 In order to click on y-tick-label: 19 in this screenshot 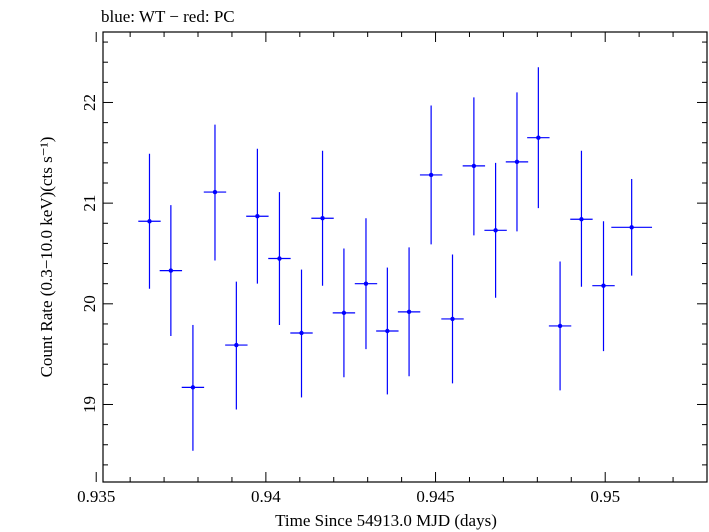, I will do `click(89, 404)`.